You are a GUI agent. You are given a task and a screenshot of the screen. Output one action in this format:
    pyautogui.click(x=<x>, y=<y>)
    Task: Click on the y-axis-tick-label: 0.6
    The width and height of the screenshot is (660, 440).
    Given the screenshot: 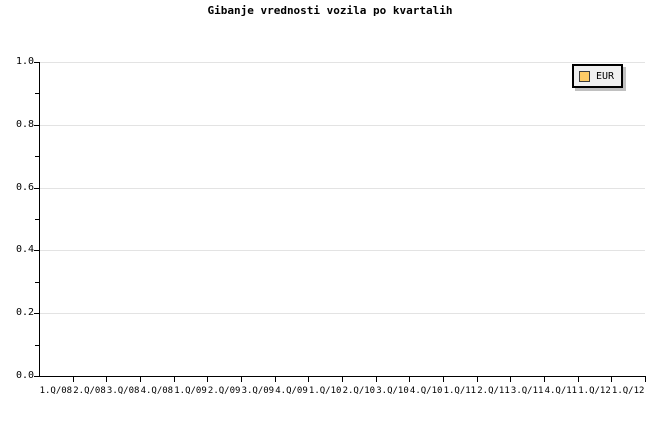 What is the action you would take?
    pyautogui.click(x=24, y=187)
    